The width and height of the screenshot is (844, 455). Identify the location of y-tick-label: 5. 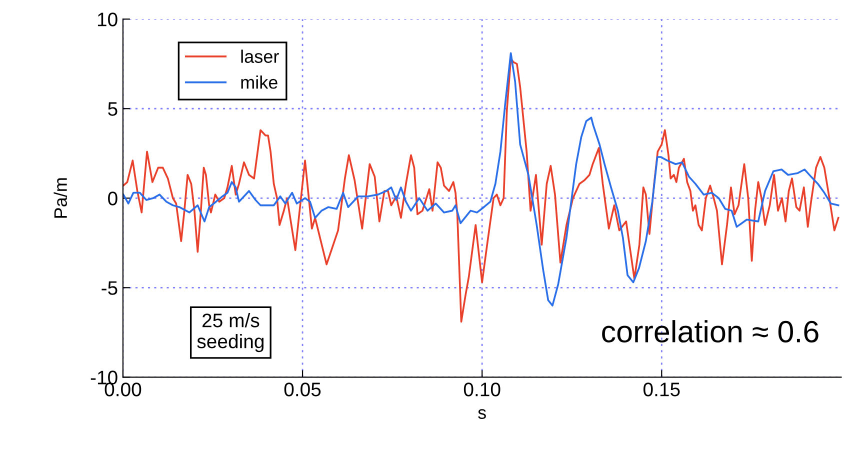
(113, 109).